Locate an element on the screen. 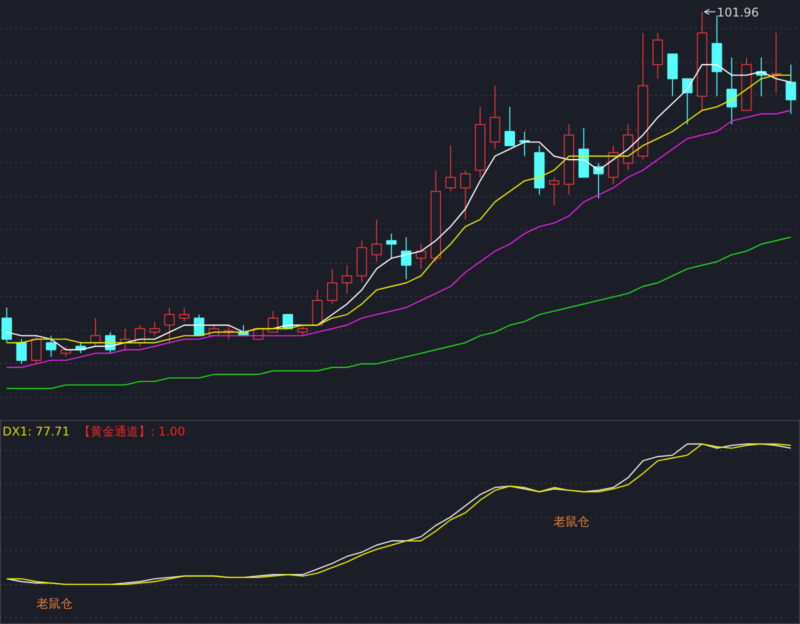  annotation: 老鼠仓 is located at coordinates (572, 521).